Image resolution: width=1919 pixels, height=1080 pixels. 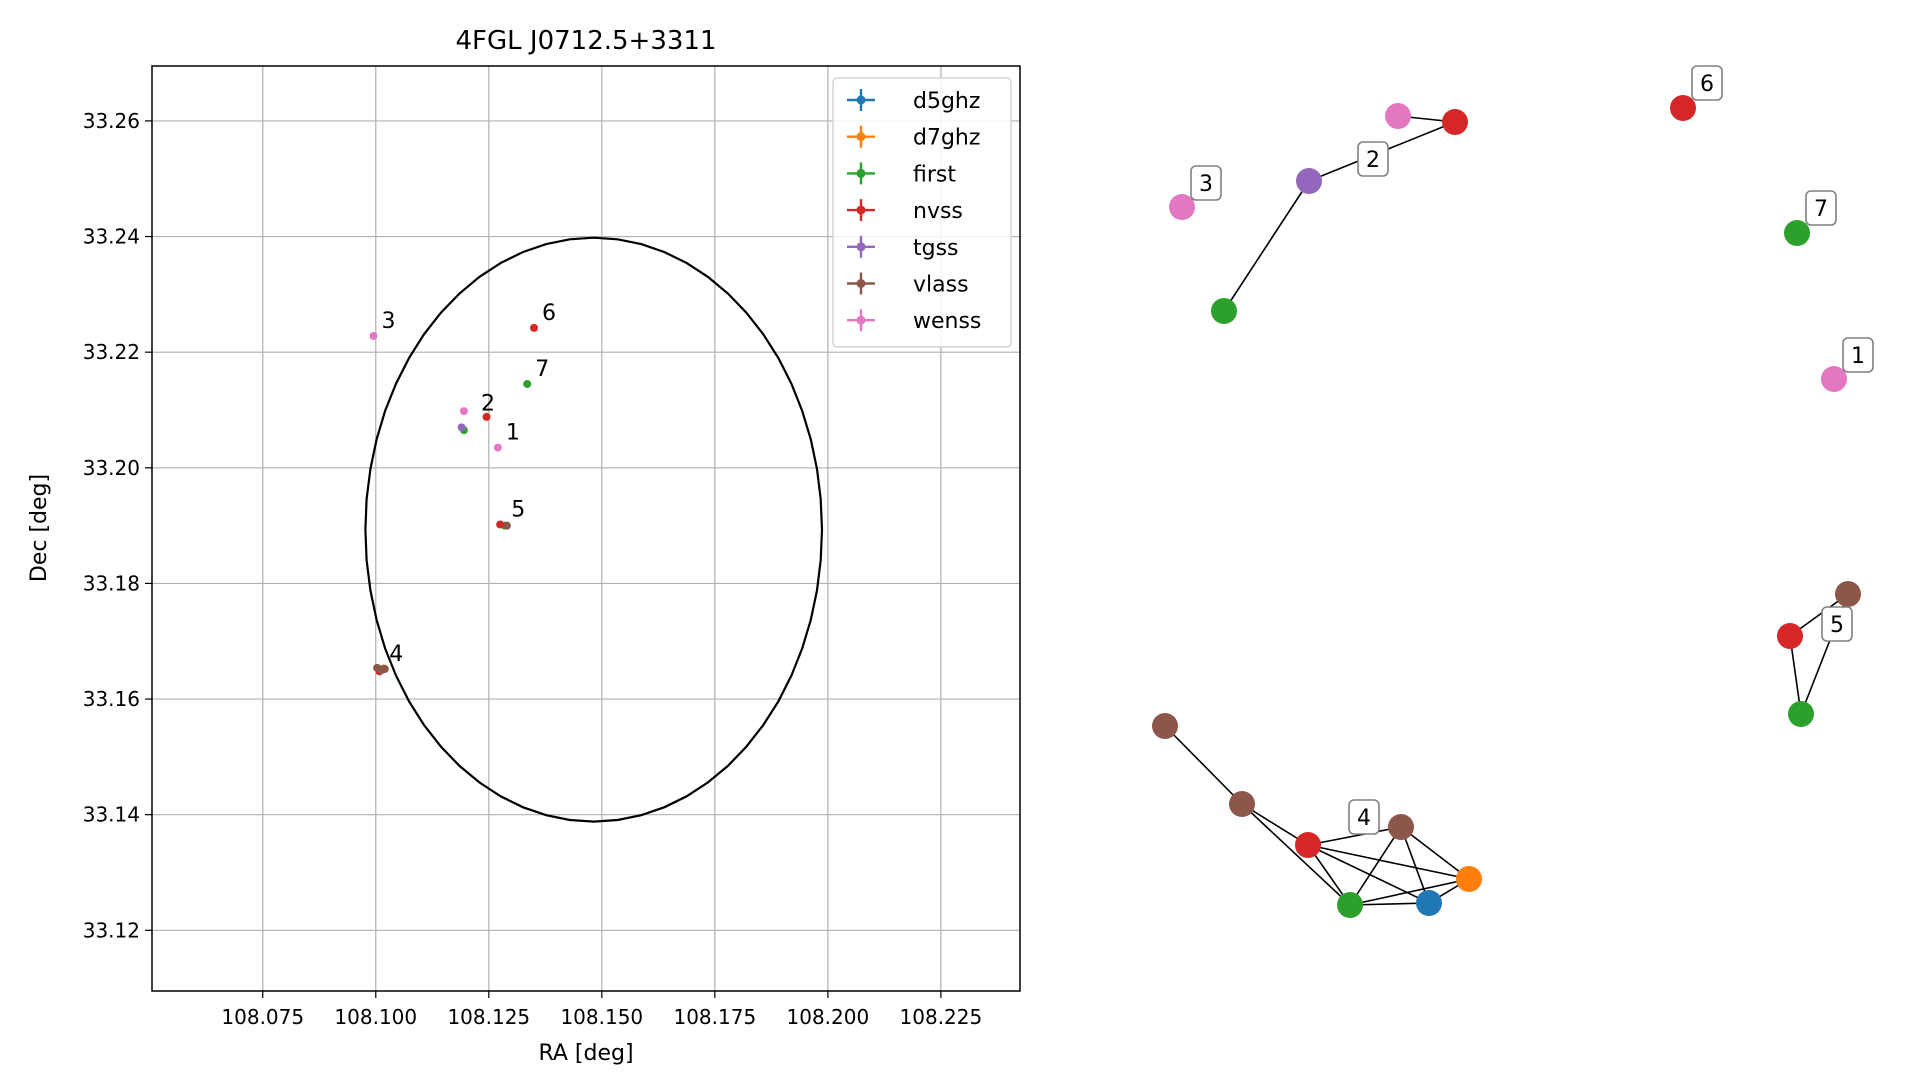 I want to click on network-group-label: 2, so click(x=1373, y=159).